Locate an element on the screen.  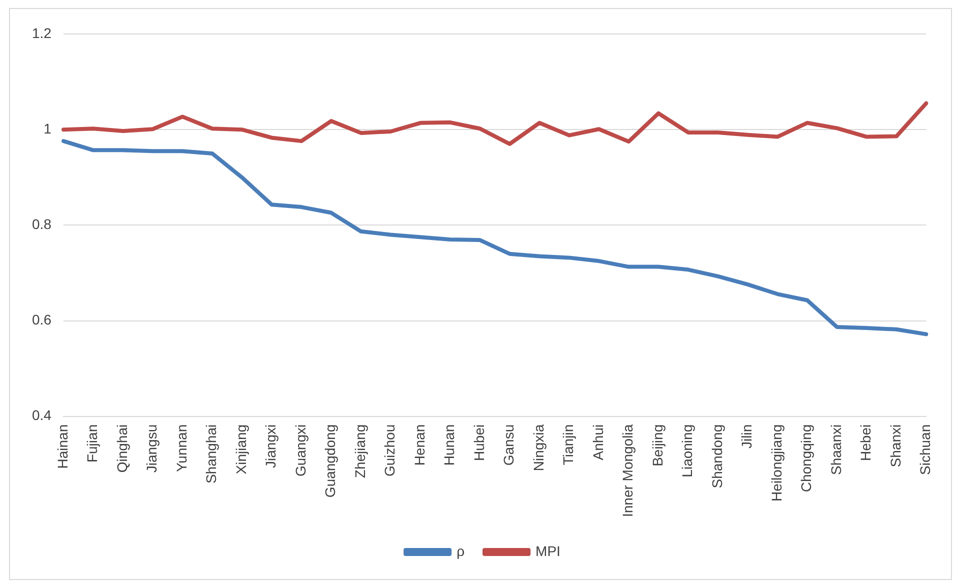
x-tick-label: Guangxi is located at coordinates (300, 450).